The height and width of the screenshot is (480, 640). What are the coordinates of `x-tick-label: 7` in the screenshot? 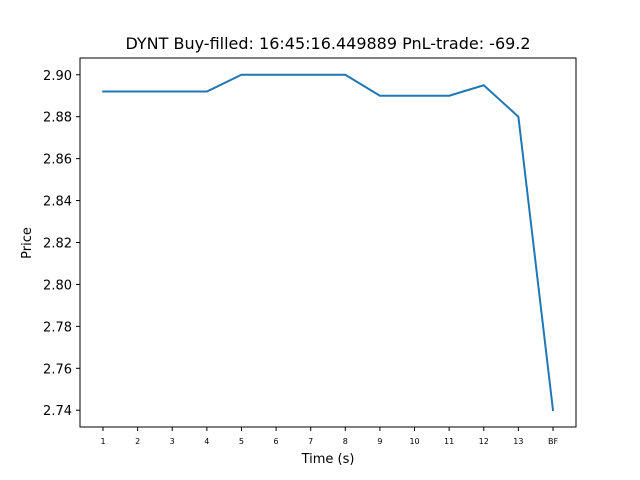 It's located at (310, 441).